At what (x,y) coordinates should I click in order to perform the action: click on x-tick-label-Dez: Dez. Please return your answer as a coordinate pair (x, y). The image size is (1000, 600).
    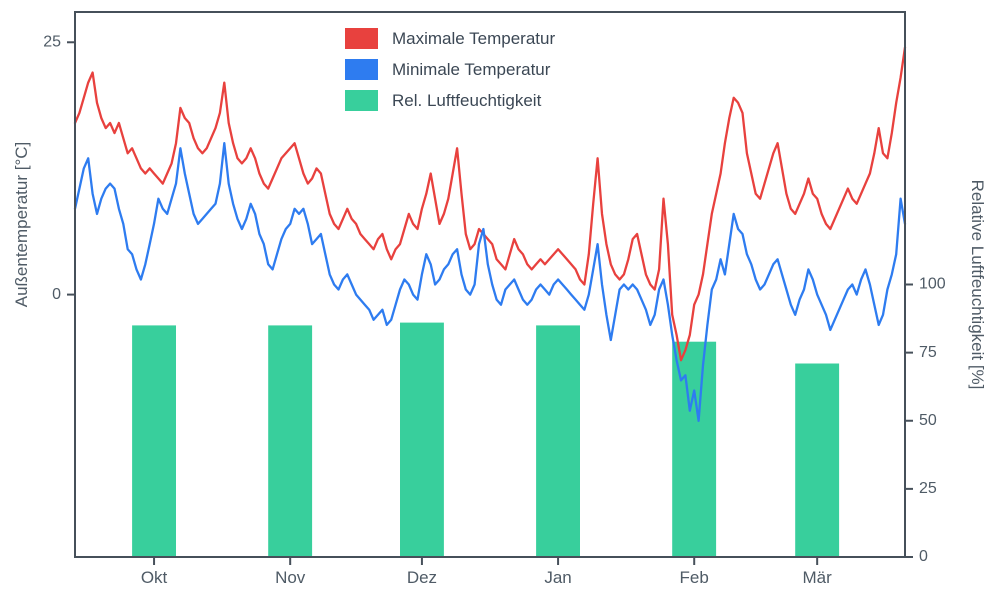
    Looking at the image, I should click on (422, 577).